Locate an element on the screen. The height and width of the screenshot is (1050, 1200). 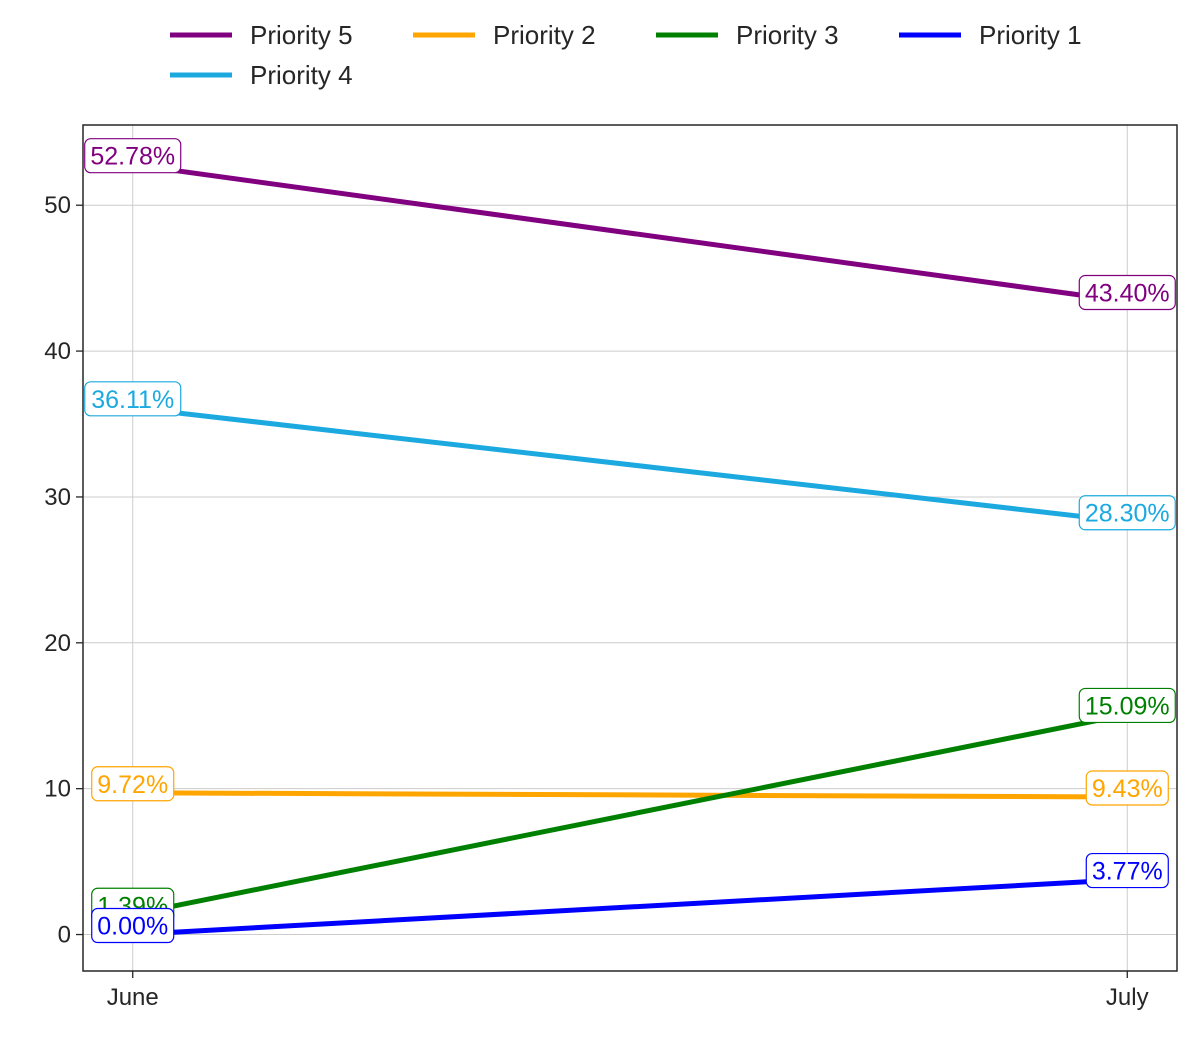
legend-item: Priority 5 is located at coordinates (261, 35).